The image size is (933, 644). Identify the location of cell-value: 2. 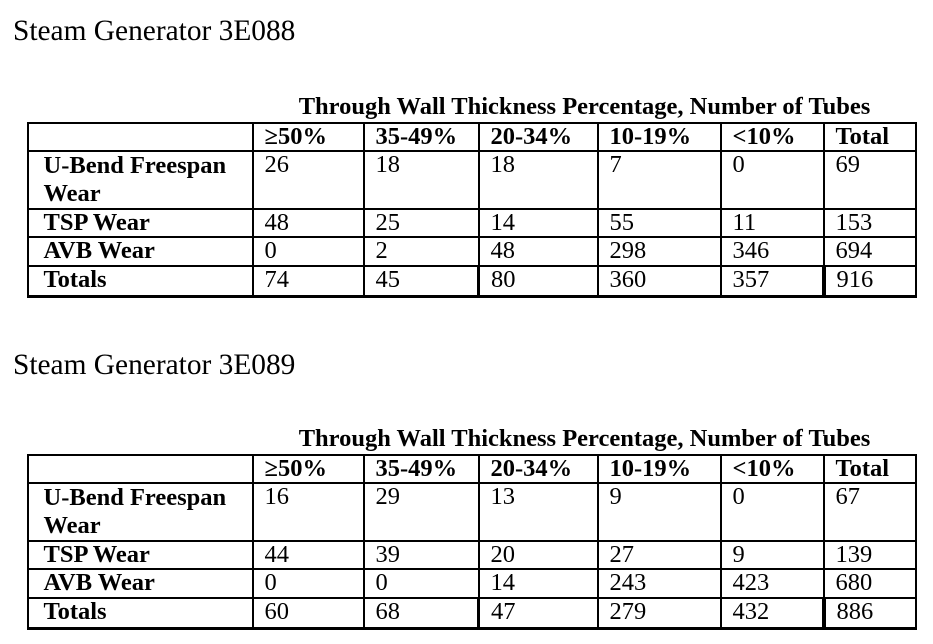
(421, 251).